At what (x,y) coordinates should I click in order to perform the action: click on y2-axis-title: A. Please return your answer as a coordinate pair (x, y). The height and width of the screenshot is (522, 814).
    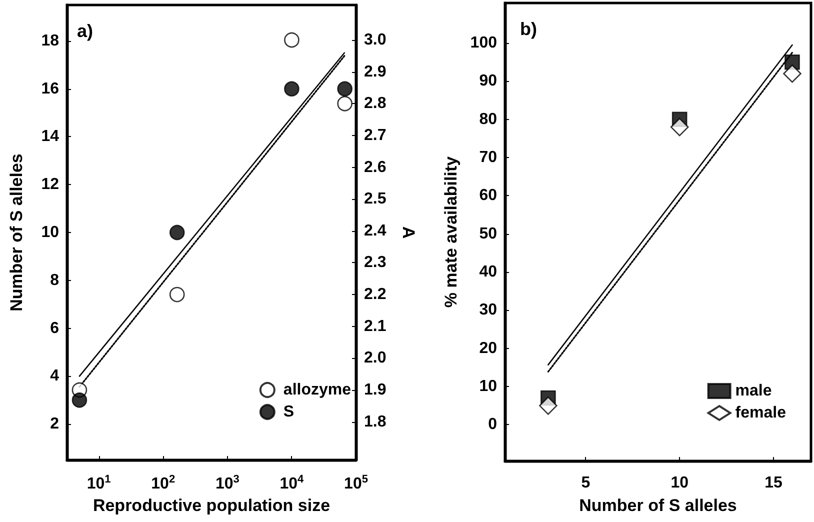
    Looking at the image, I should click on (408, 232).